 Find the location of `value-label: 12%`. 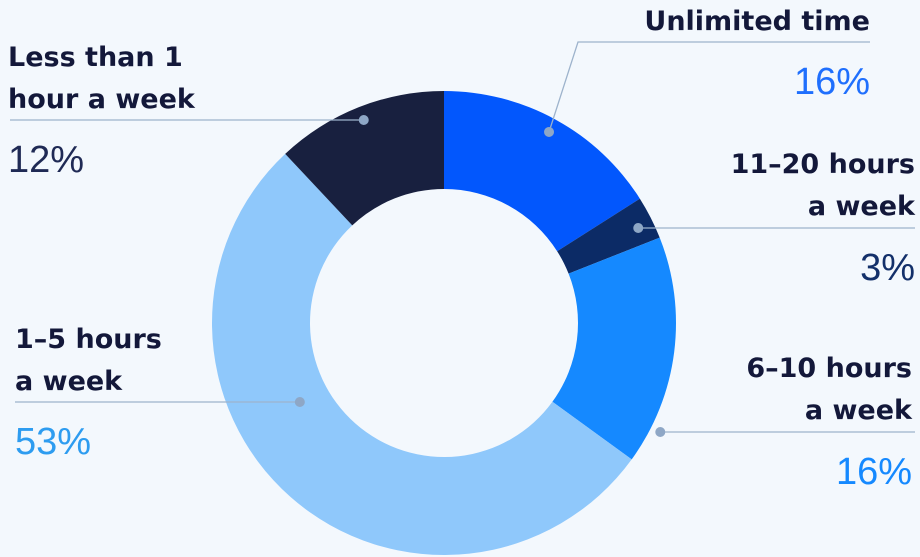

value-label: 12% is located at coordinates (46, 160).